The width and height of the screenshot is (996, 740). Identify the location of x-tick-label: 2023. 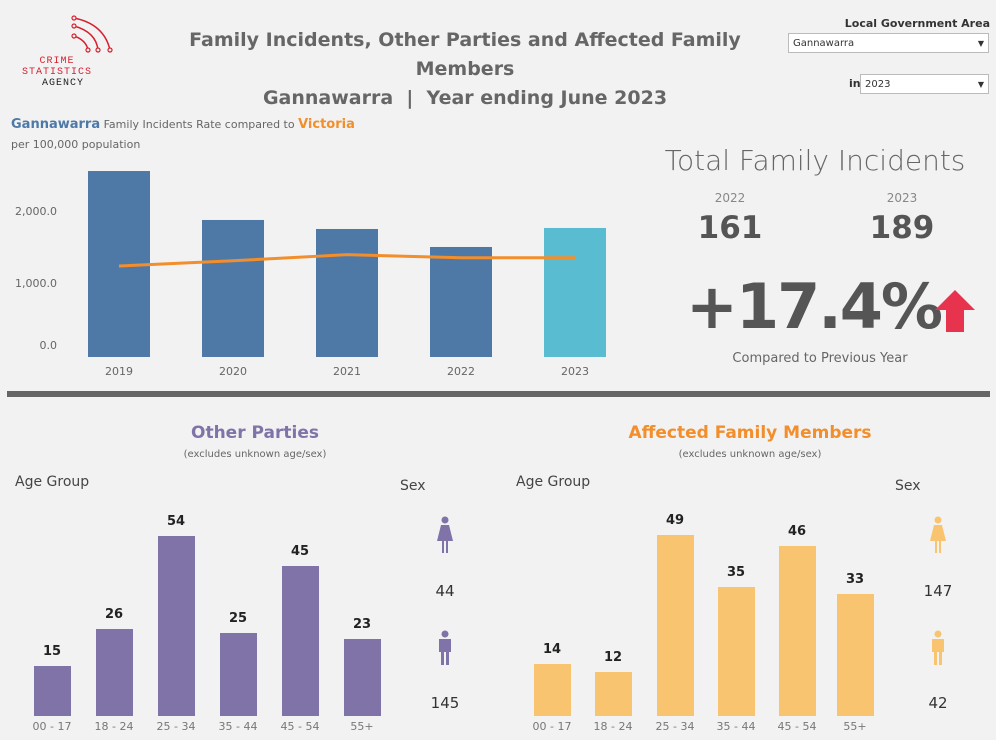
(575, 371).